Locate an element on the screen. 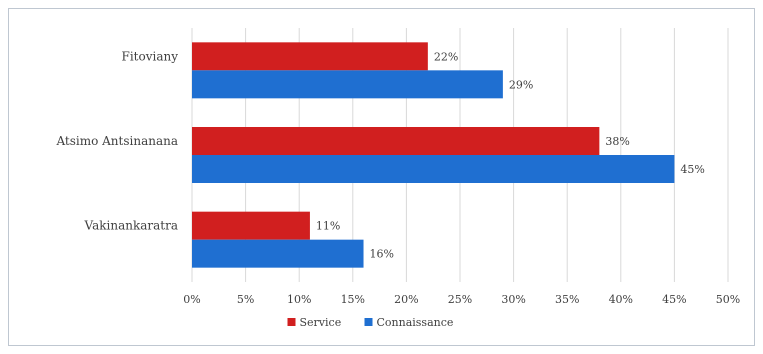 This screenshot has height=354, width=763. category-label: Vakinankaratra is located at coordinates (131, 226).